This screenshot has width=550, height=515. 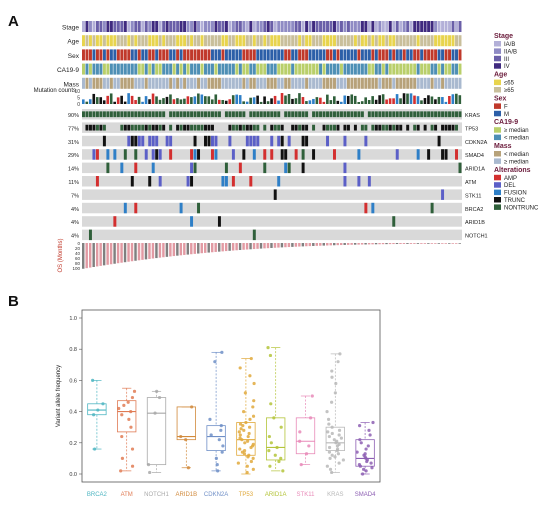 What do you see at coordinates (516, 155) in the screenshot?
I see `legend-entry: < median` at bounding box center [516, 155].